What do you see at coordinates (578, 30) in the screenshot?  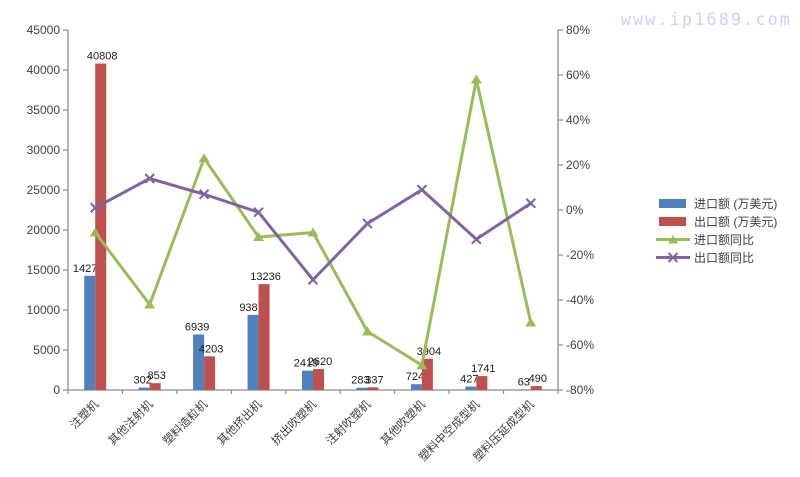 I see `right-axis-tick-label: 80%` at bounding box center [578, 30].